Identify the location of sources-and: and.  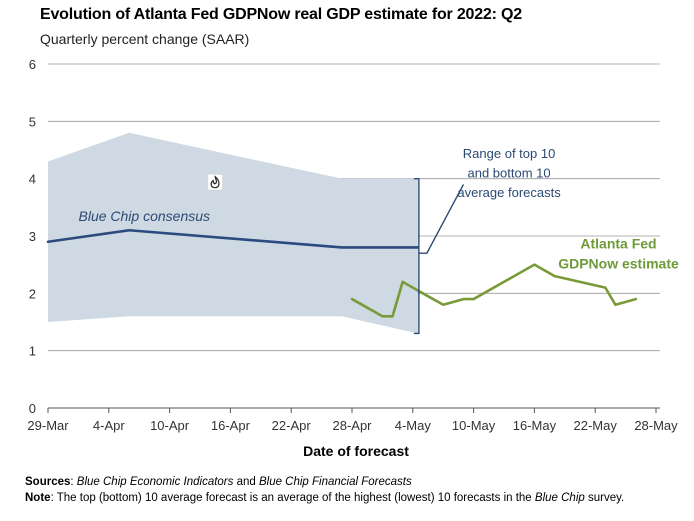
(246, 482).